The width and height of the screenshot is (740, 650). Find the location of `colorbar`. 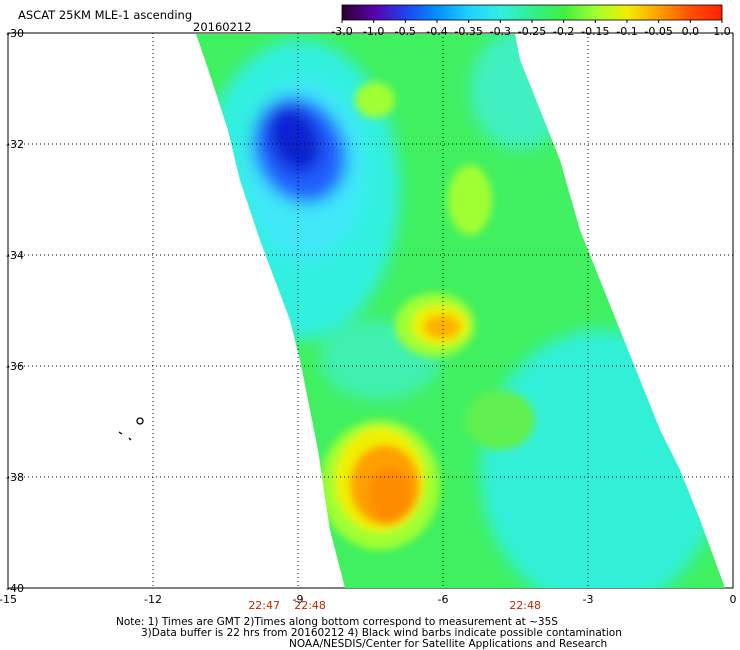

colorbar is located at coordinates (532, 13).